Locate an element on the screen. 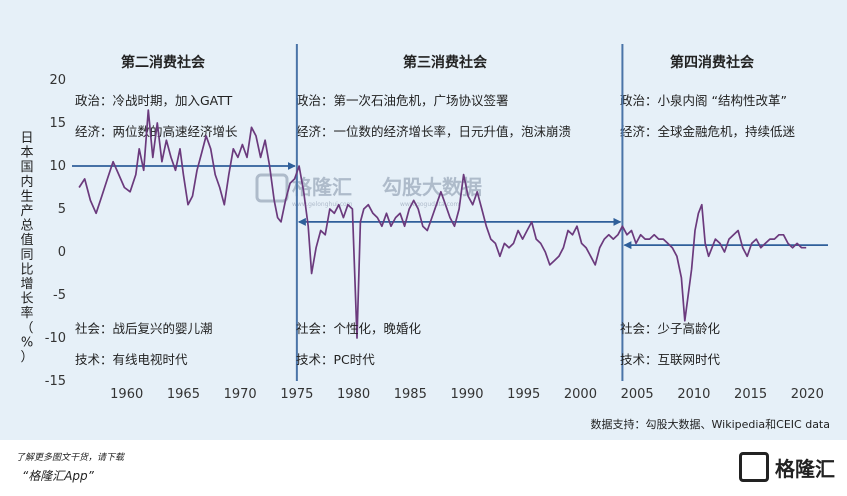  y-axis-label-char: （ is located at coordinates (26, 328).